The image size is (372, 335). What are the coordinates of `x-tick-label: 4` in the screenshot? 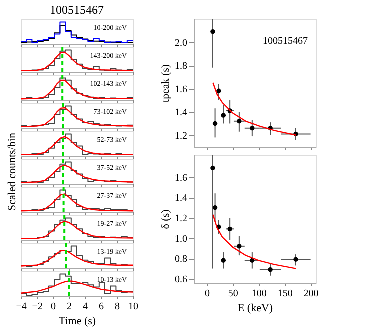 It's located at (85, 307).